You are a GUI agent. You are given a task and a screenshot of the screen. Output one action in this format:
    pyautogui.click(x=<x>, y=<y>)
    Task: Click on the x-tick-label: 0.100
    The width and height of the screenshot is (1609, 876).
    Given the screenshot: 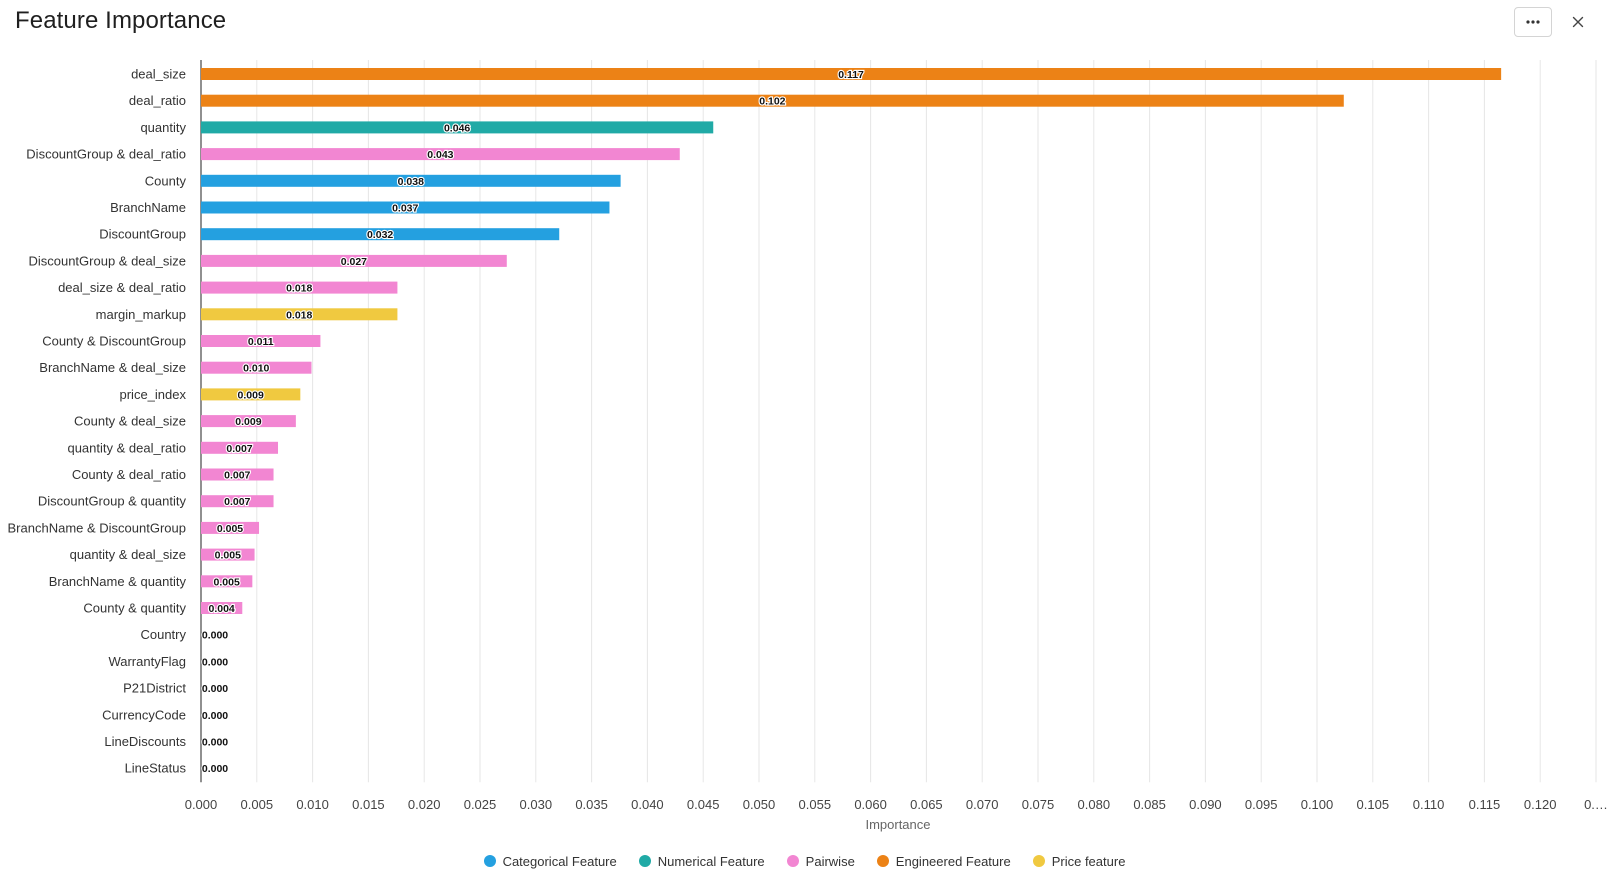 What is the action you would take?
    pyautogui.click(x=1317, y=804)
    